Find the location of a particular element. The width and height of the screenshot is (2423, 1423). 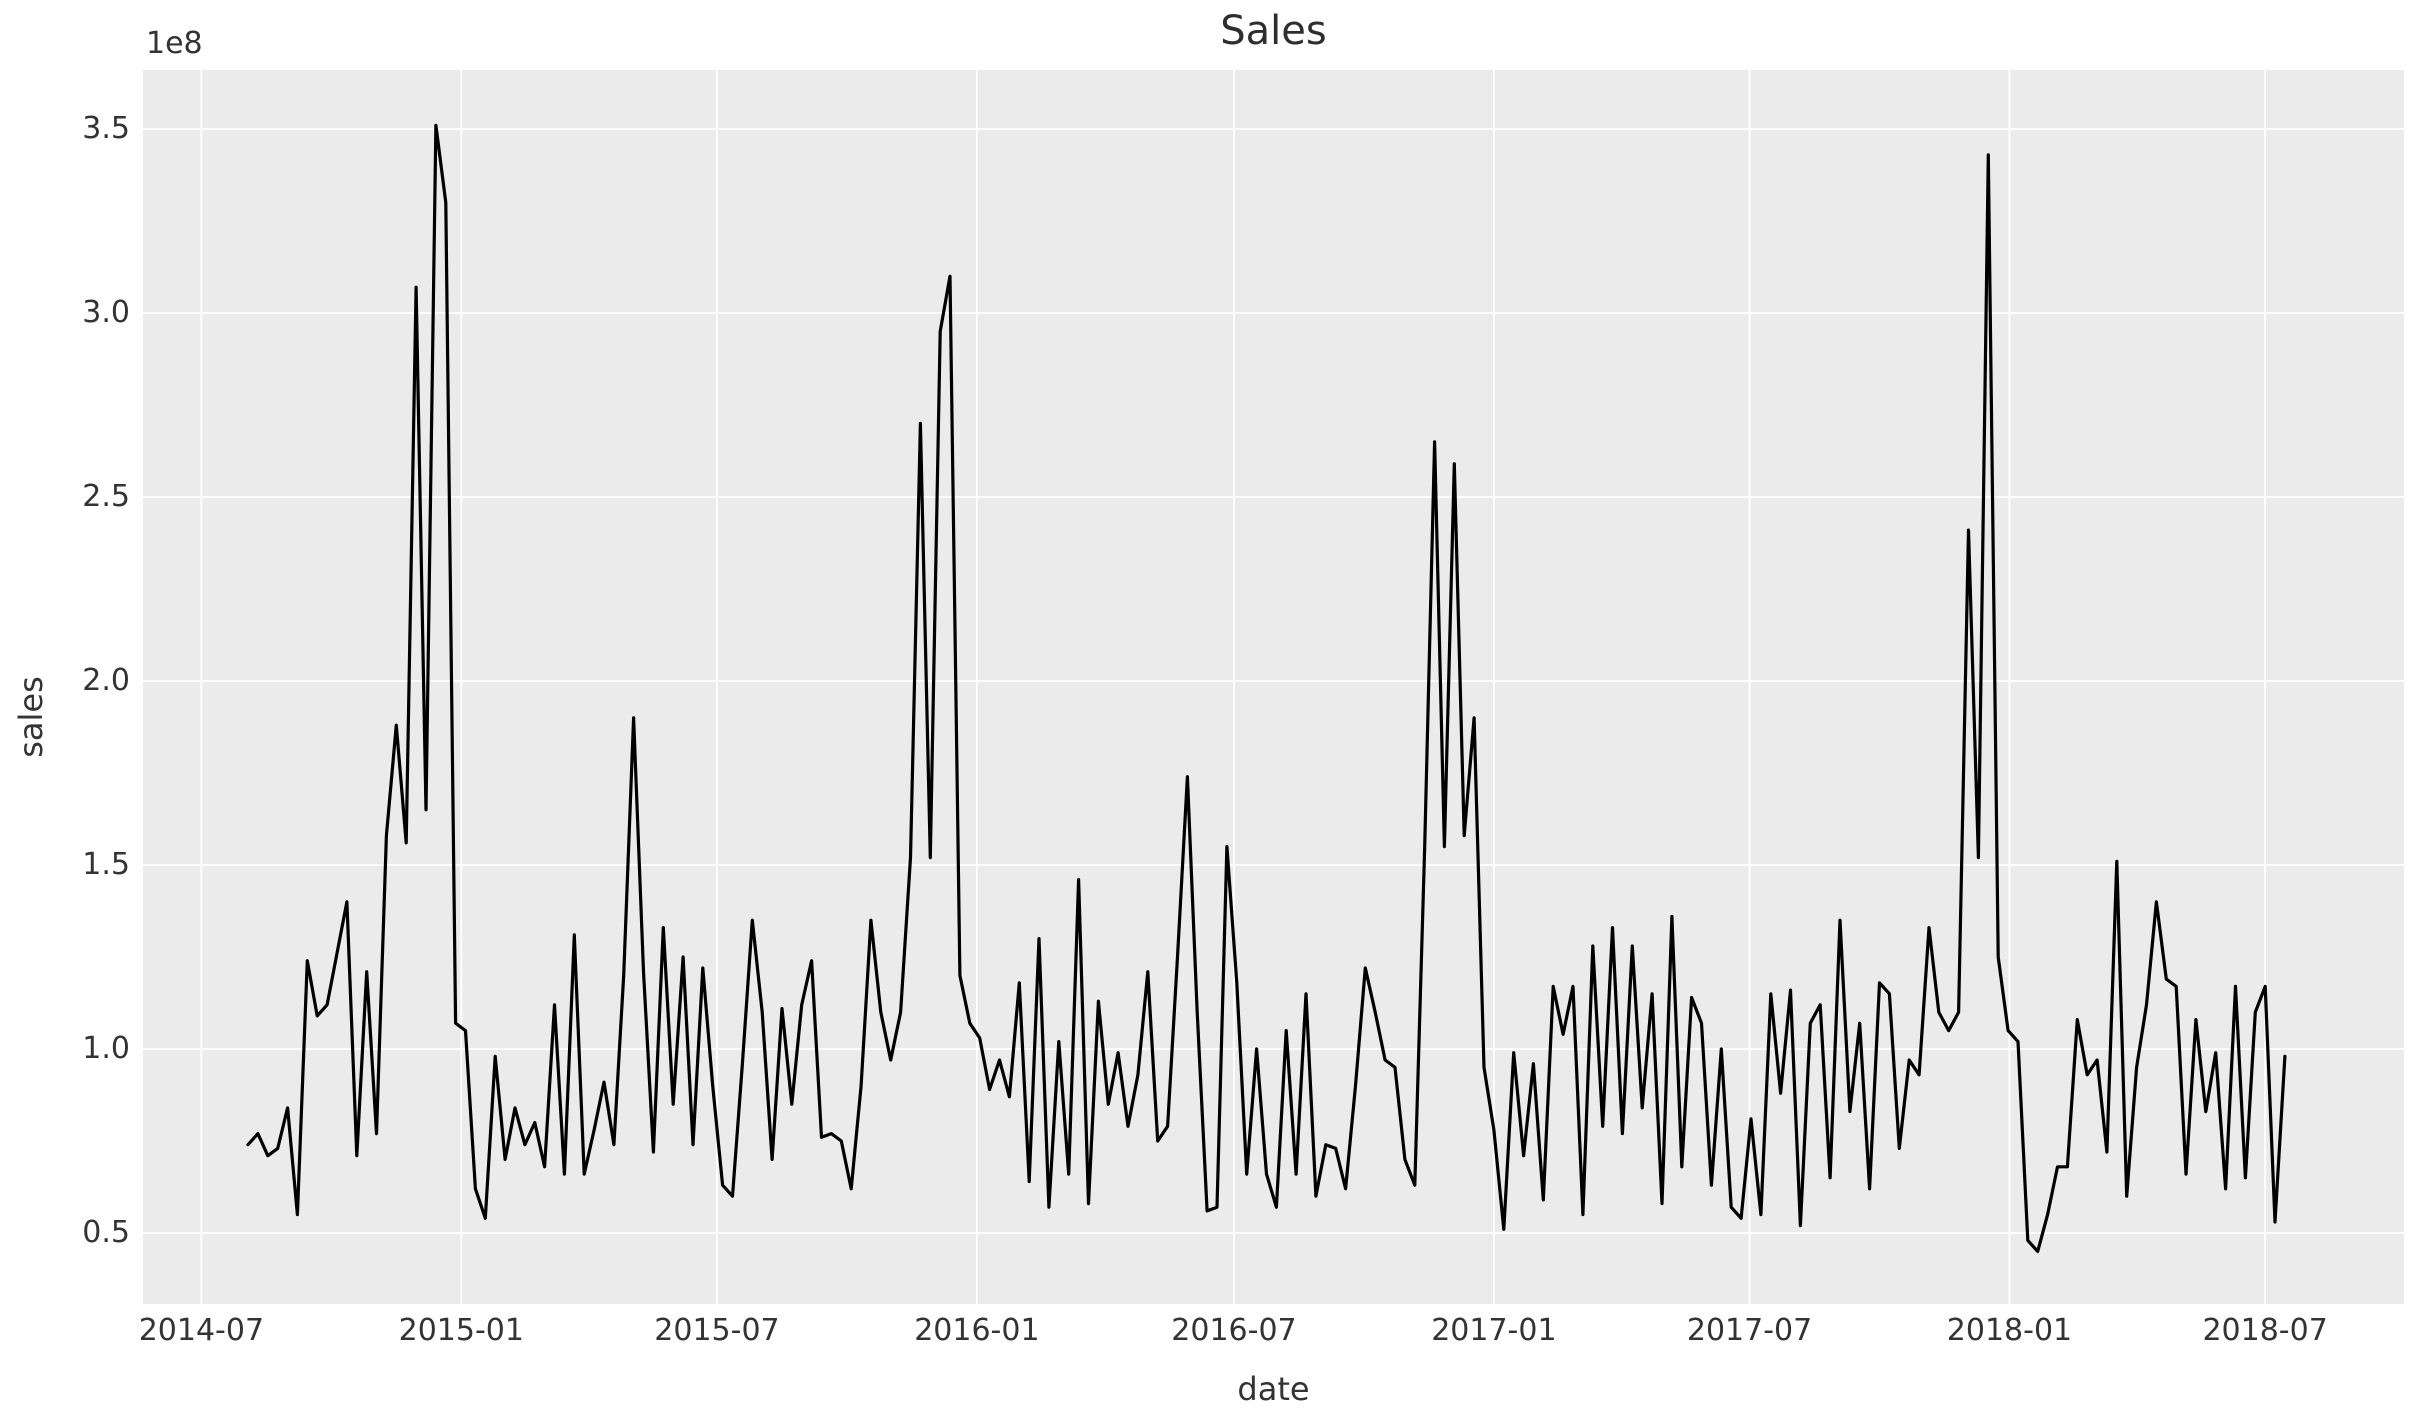

y-tick-label: 3.5 is located at coordinates (106, 128).